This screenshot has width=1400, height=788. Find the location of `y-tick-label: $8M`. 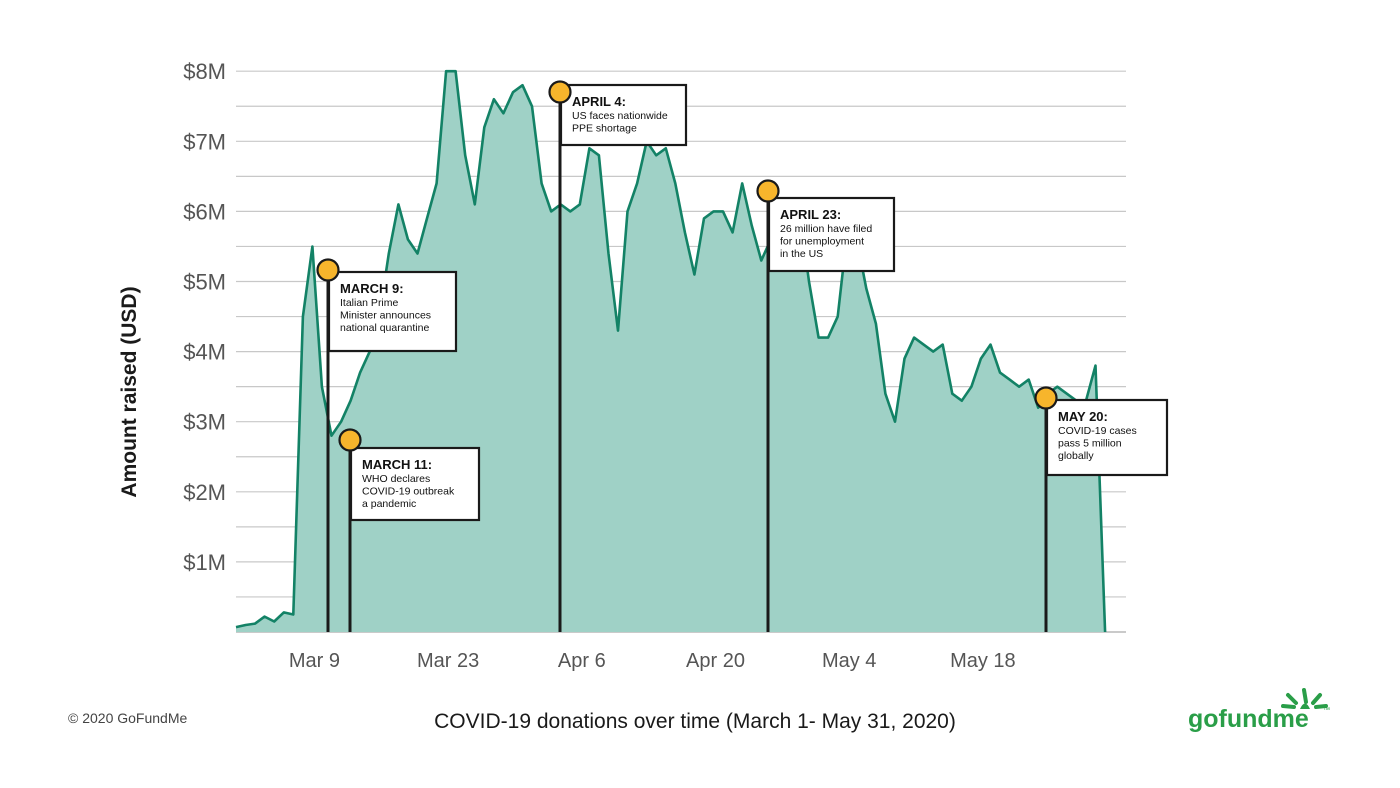

y-tick-label: $8M is located at coordinates (204, 71).